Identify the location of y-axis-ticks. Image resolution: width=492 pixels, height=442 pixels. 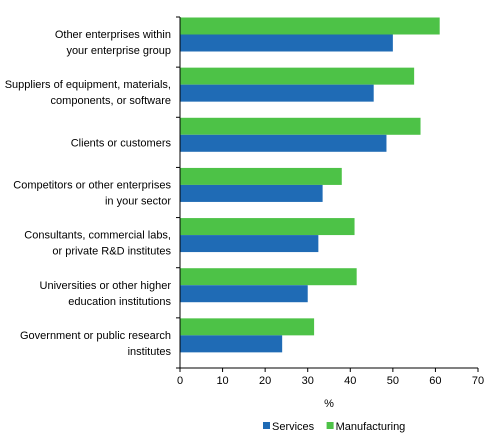
(178, 192).